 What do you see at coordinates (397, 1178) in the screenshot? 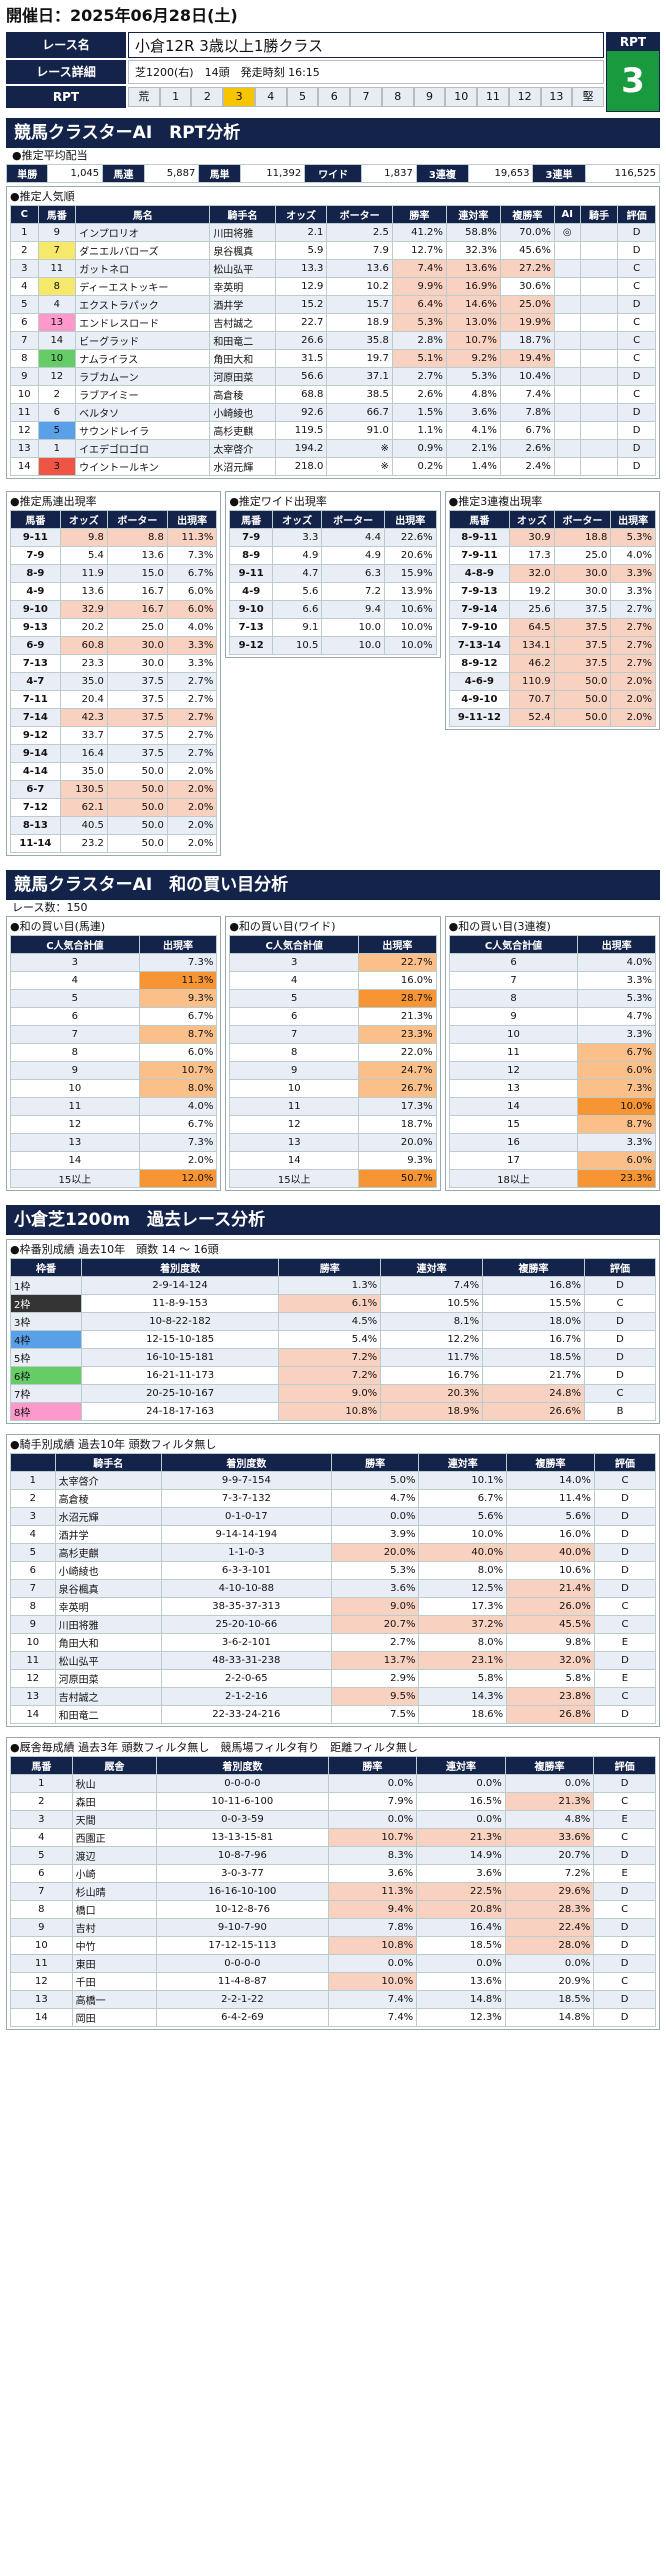
I see `table-cell: 50.7%` at bounding box center [397, 1178].